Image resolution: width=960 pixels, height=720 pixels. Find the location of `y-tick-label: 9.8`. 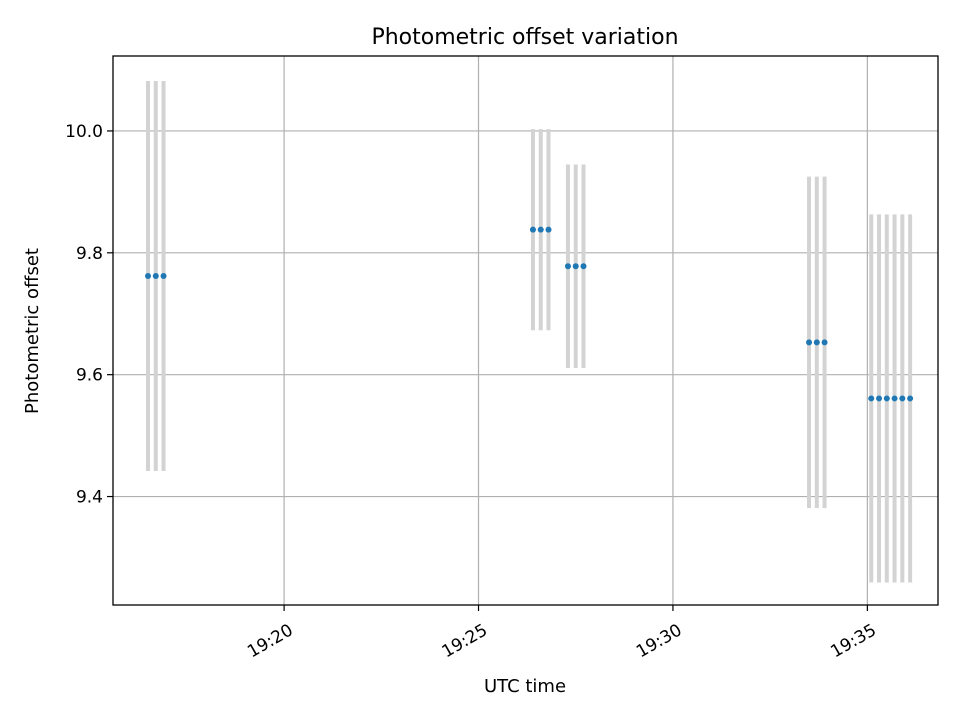

y-tick-label: 9.8 is located at coordinates (89, 254).